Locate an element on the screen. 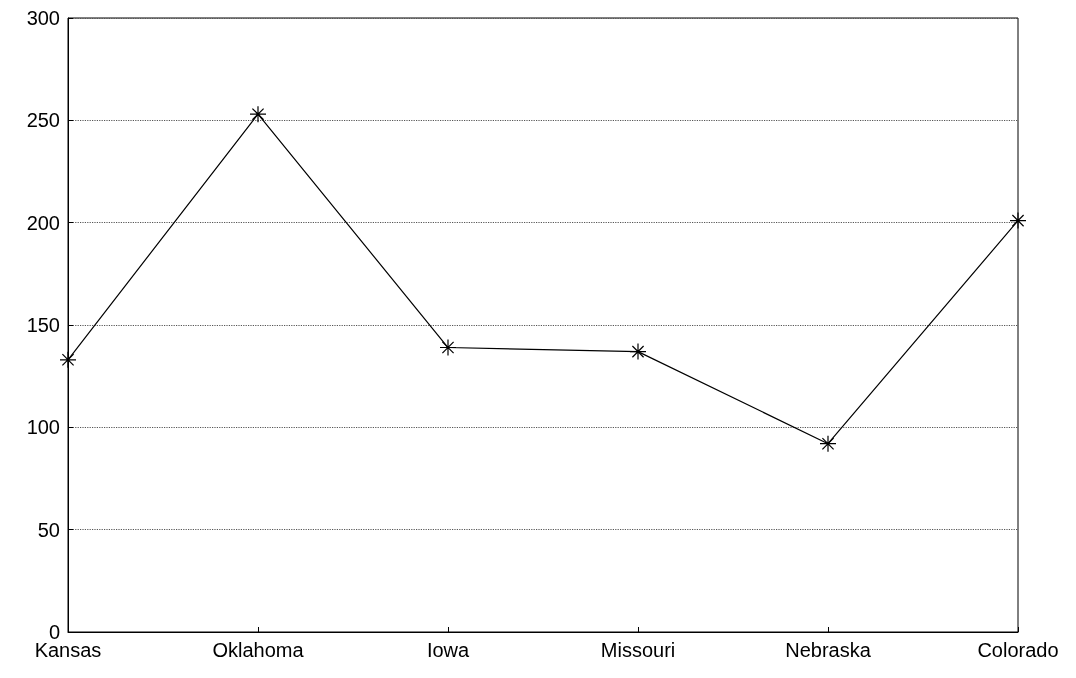  x-tick-label: Oklahoma is located at coordinates (258, 650).